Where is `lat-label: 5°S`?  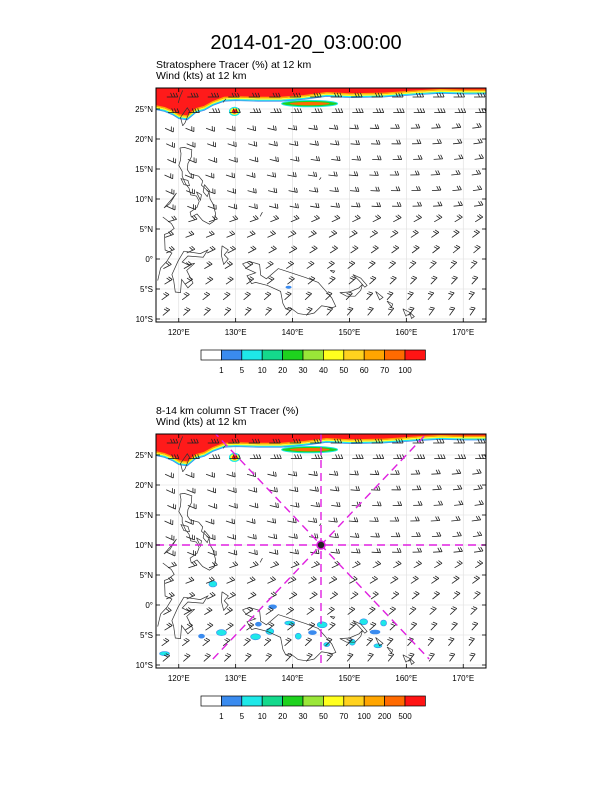 lat-label: 5°S is located at coordinates (146, 635).